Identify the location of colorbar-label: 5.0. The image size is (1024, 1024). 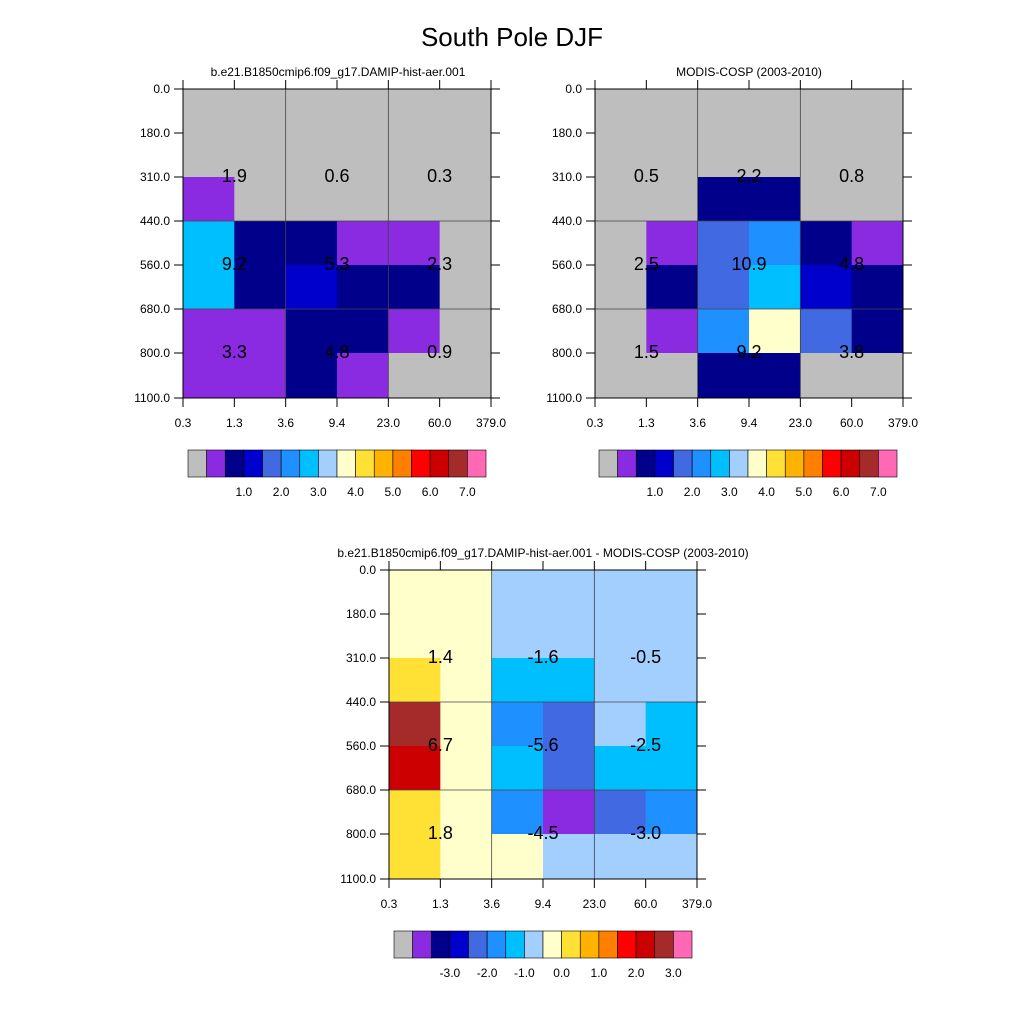
(393, 492).